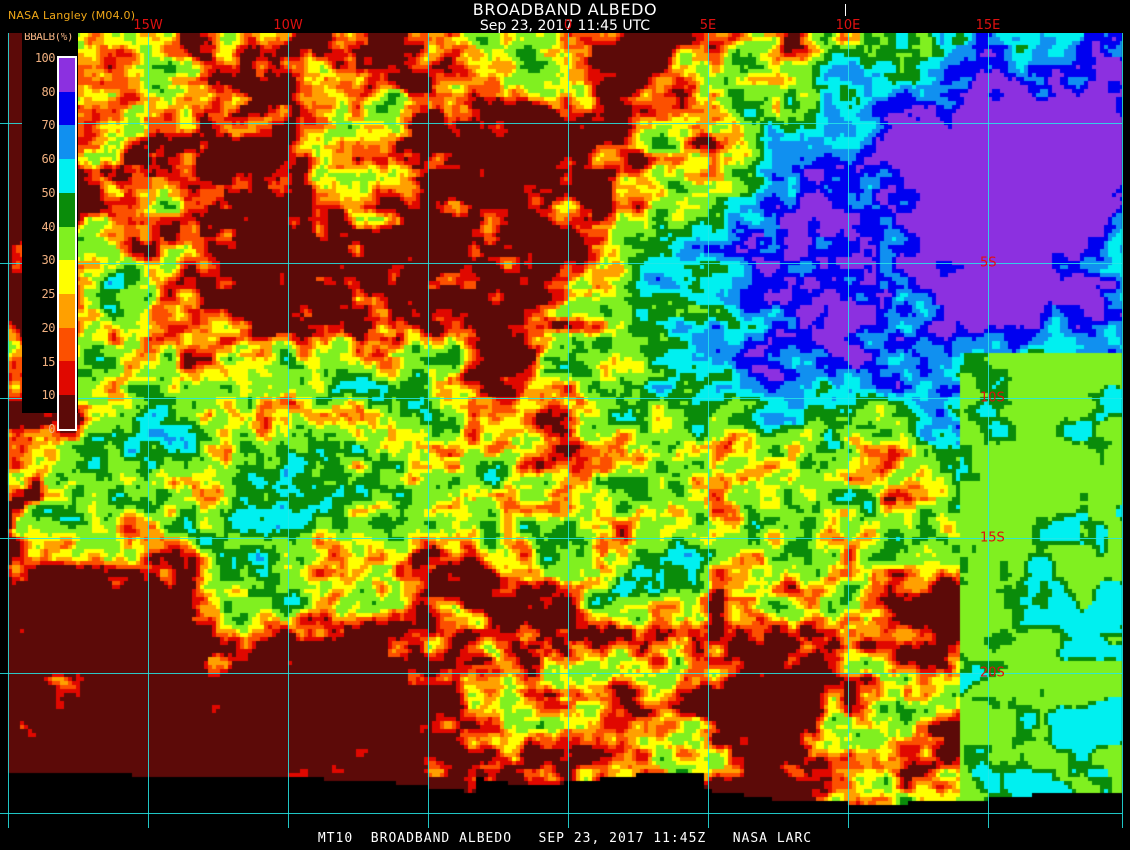 This screenshot has width=1130, height=850. What do you see at coordinates (48, 294) in the screenshot?
I see `colorbar-tick: 25` at bounding box center [48, 294].